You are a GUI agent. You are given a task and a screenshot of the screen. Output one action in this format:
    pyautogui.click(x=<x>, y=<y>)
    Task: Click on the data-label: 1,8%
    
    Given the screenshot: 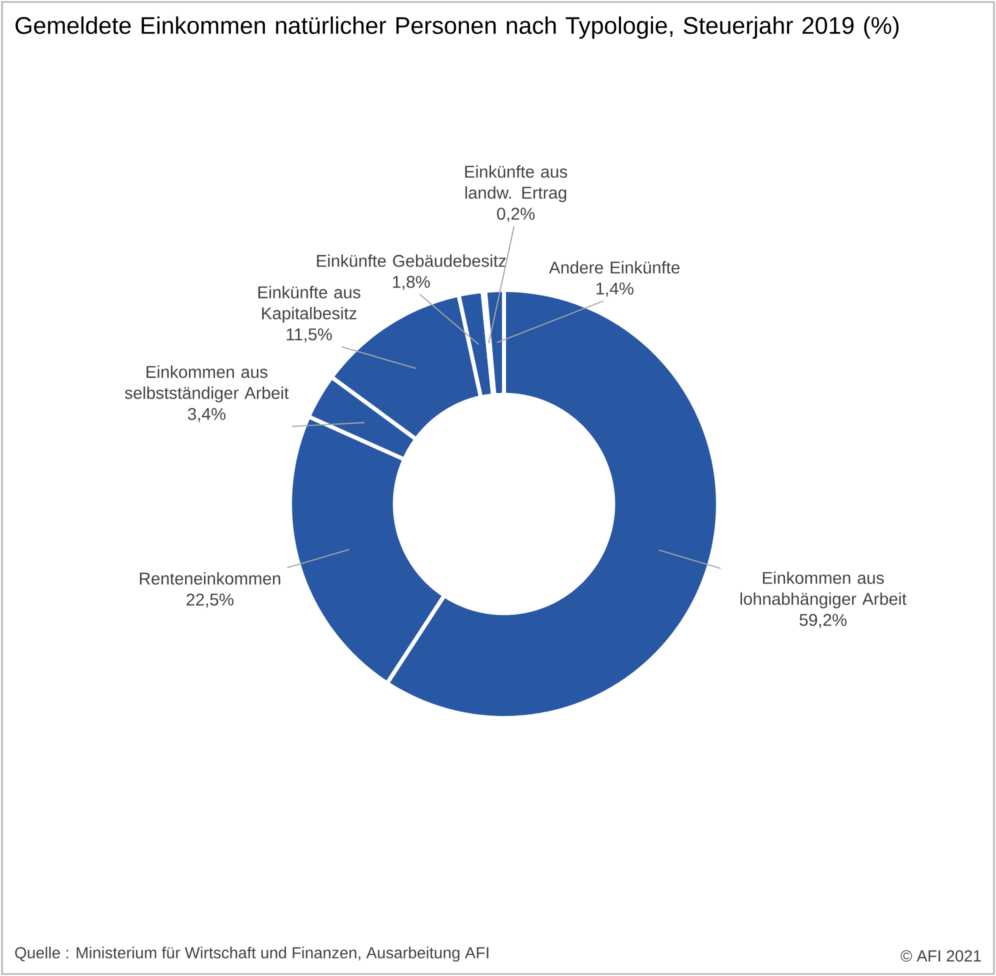 What is the action you would take?
    pyautogui.click(x=411, y=283)
    